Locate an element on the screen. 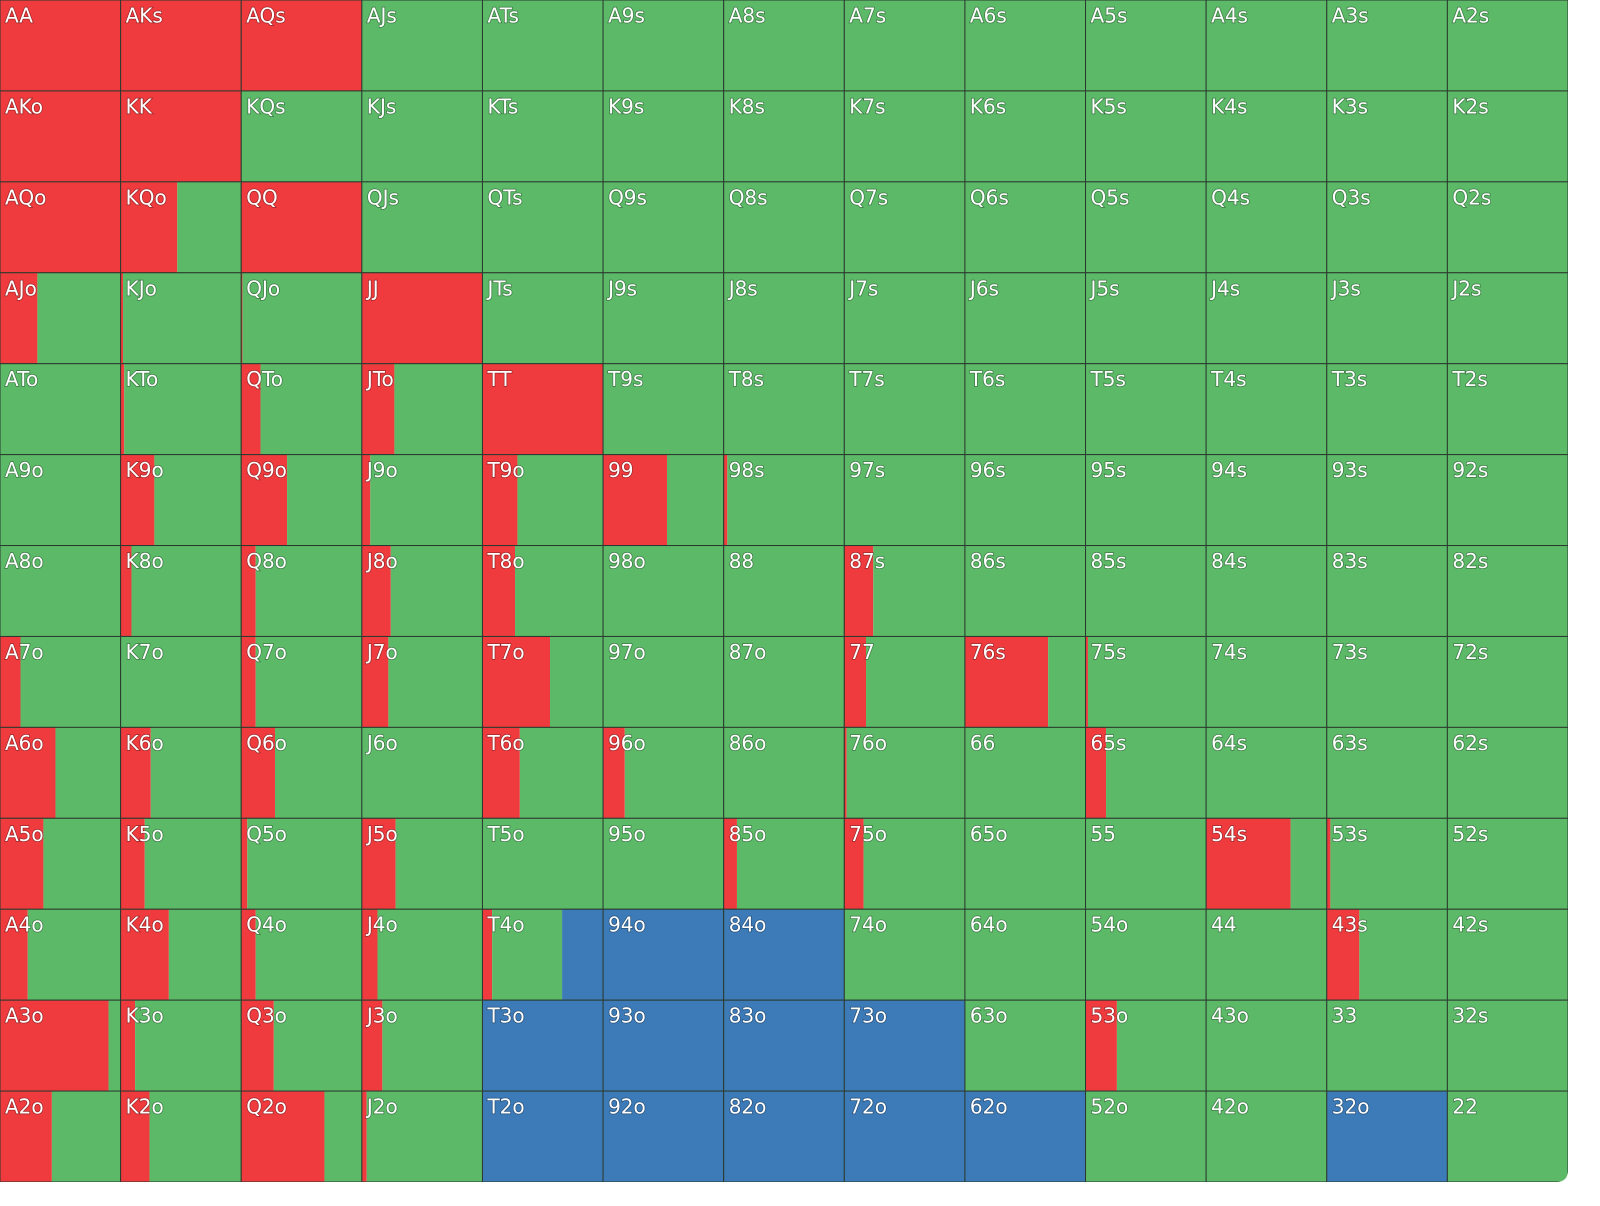  hand-cell: 64o is located at coordinates (1025, 954).